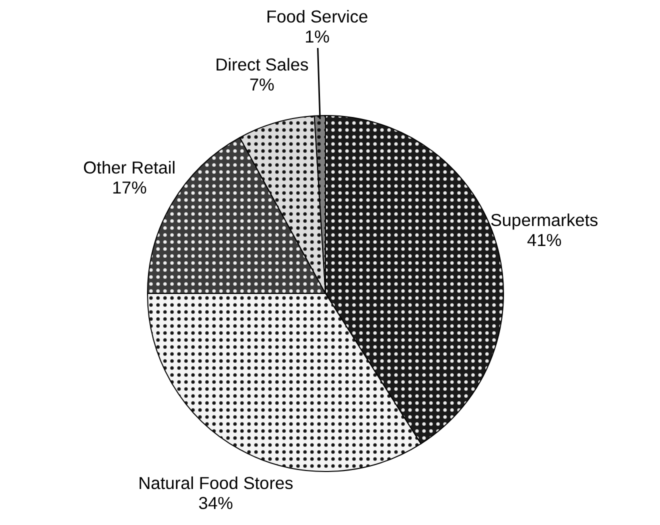  What do you see at coordinates (544, 220) in the screenshot?
I see `slice-label: Supermarkets` at bounding box center [544, 220].